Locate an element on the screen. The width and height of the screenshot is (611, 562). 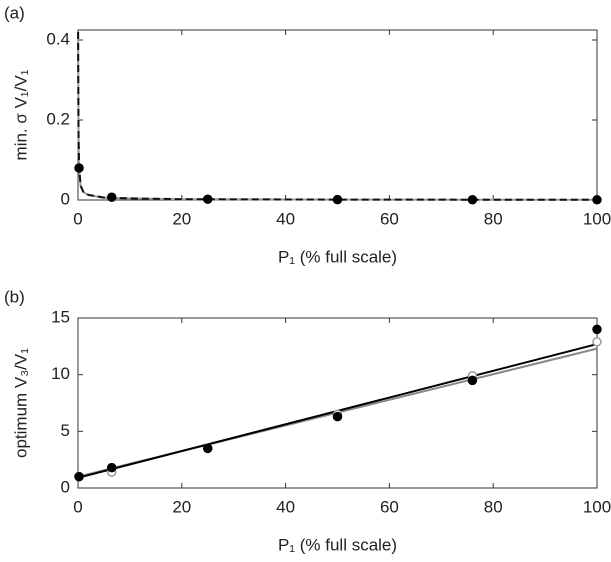
y-axis-label: optimum V₃/V₁ is located at coordinates (20, 403).